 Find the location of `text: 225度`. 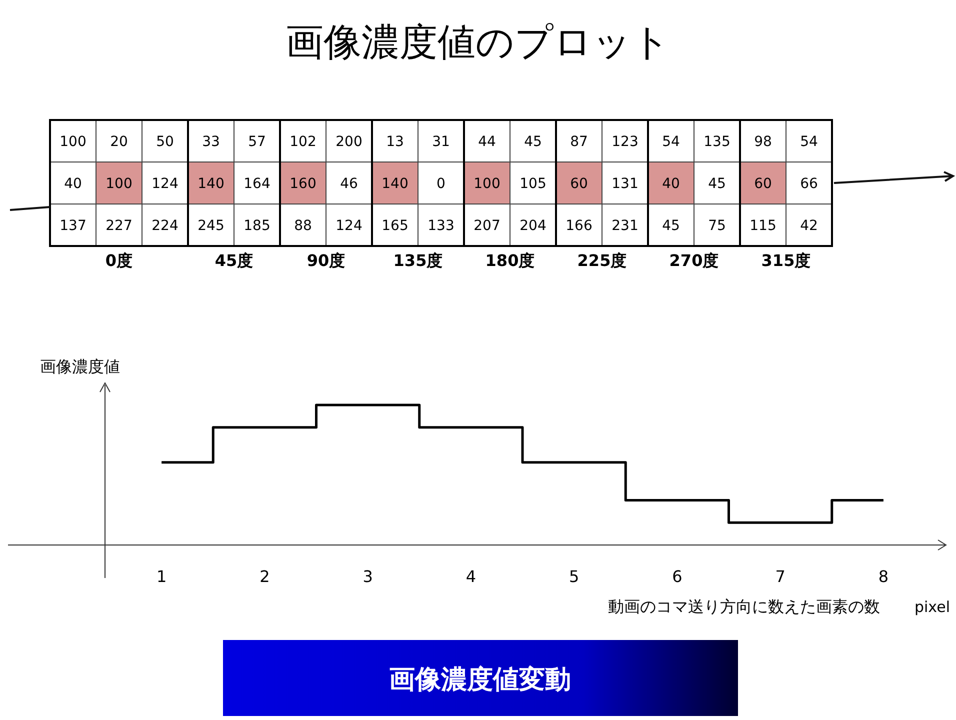

text: 225度 is located at coordinates (602, 260).